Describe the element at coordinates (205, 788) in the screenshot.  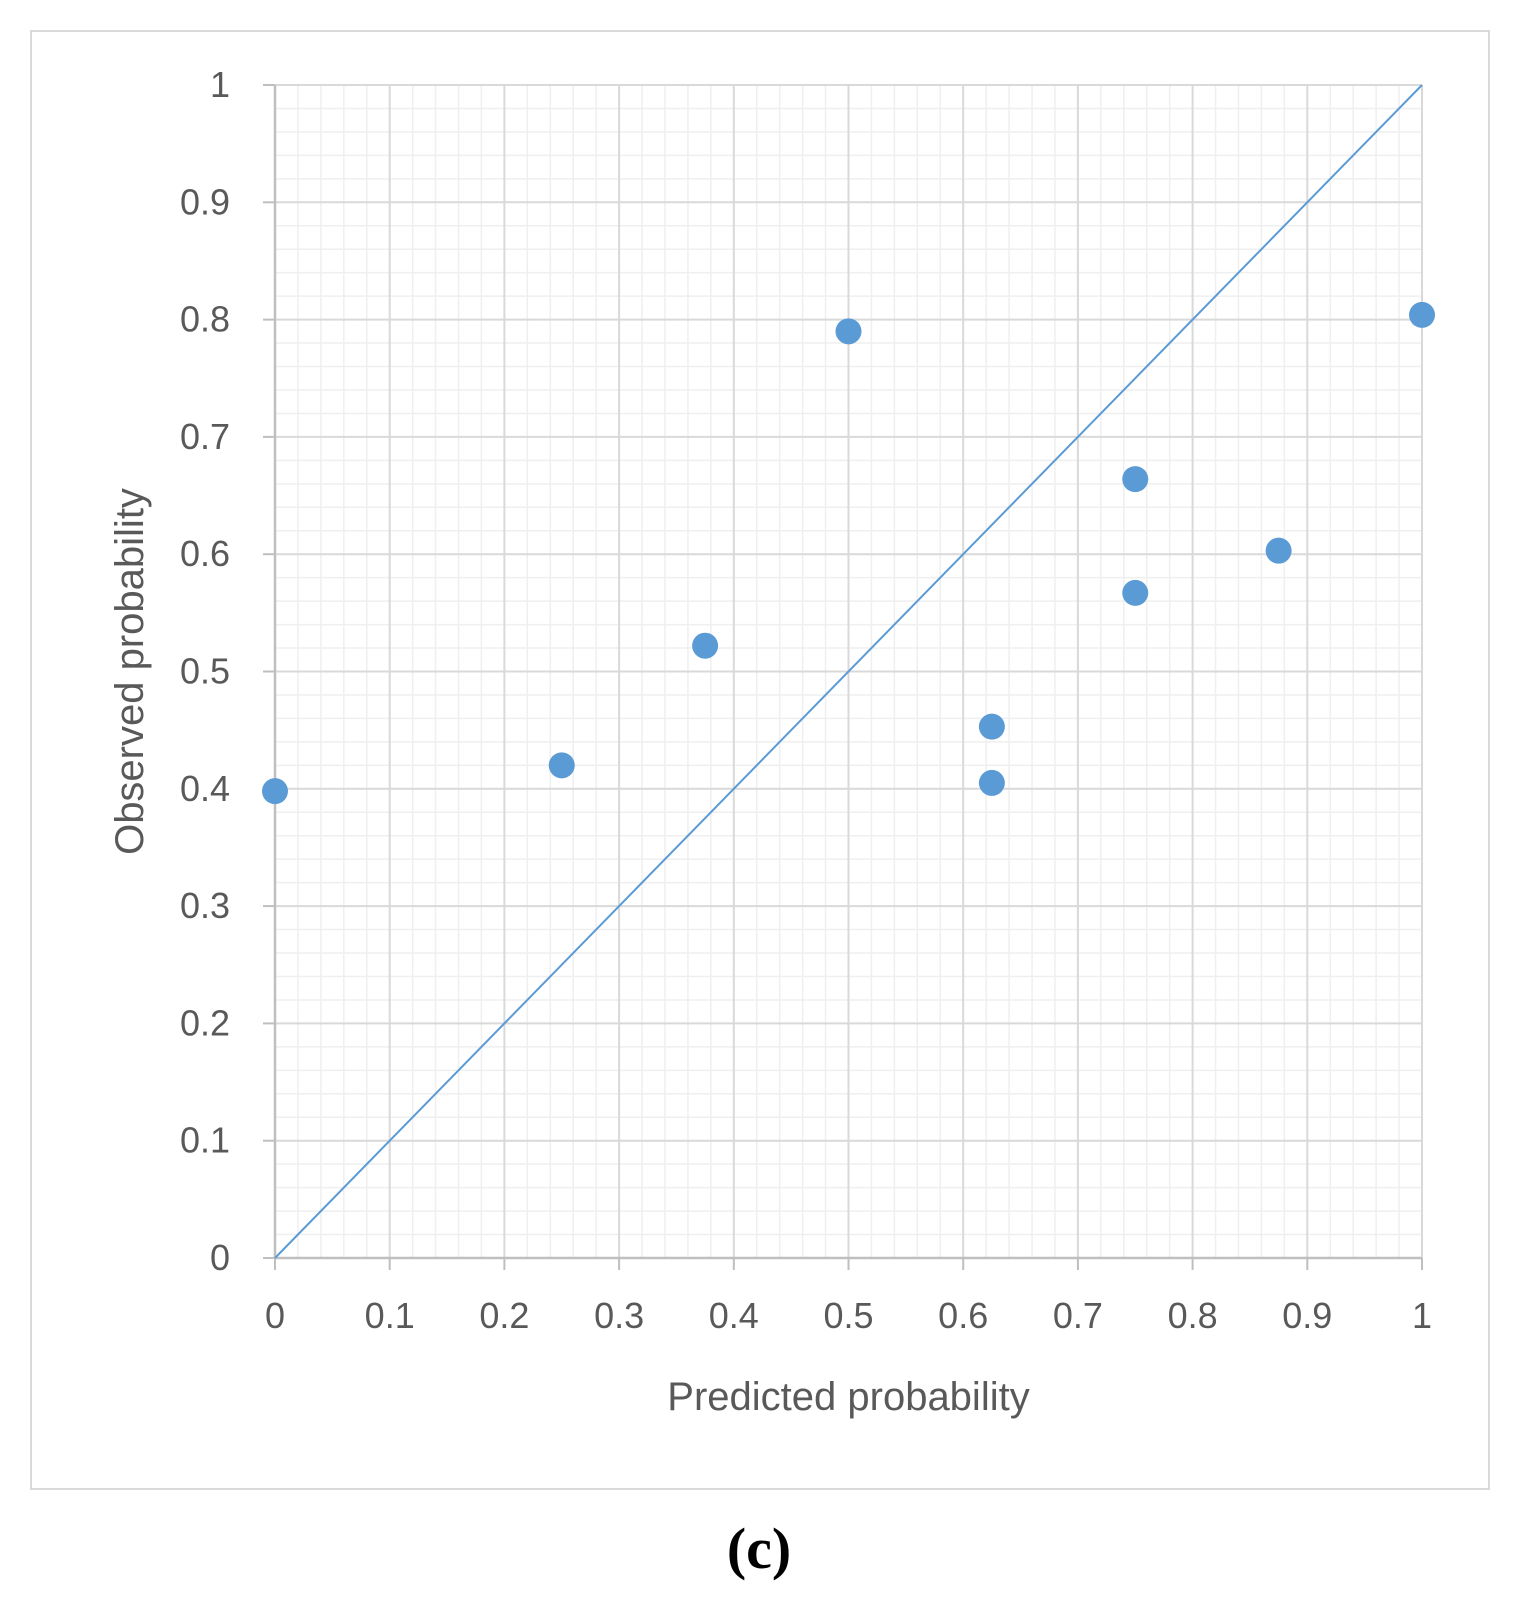
I see `y-tick-label: 0.4` at that location.